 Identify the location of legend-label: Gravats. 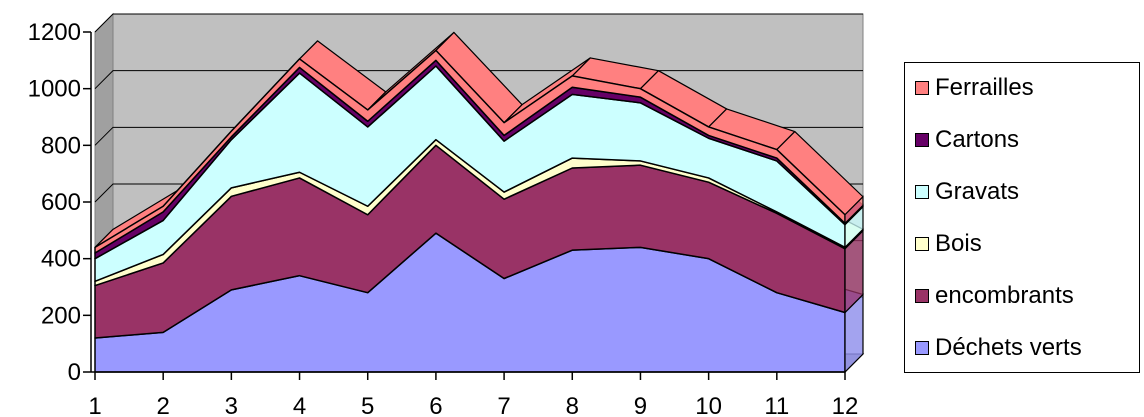
(977, 191).